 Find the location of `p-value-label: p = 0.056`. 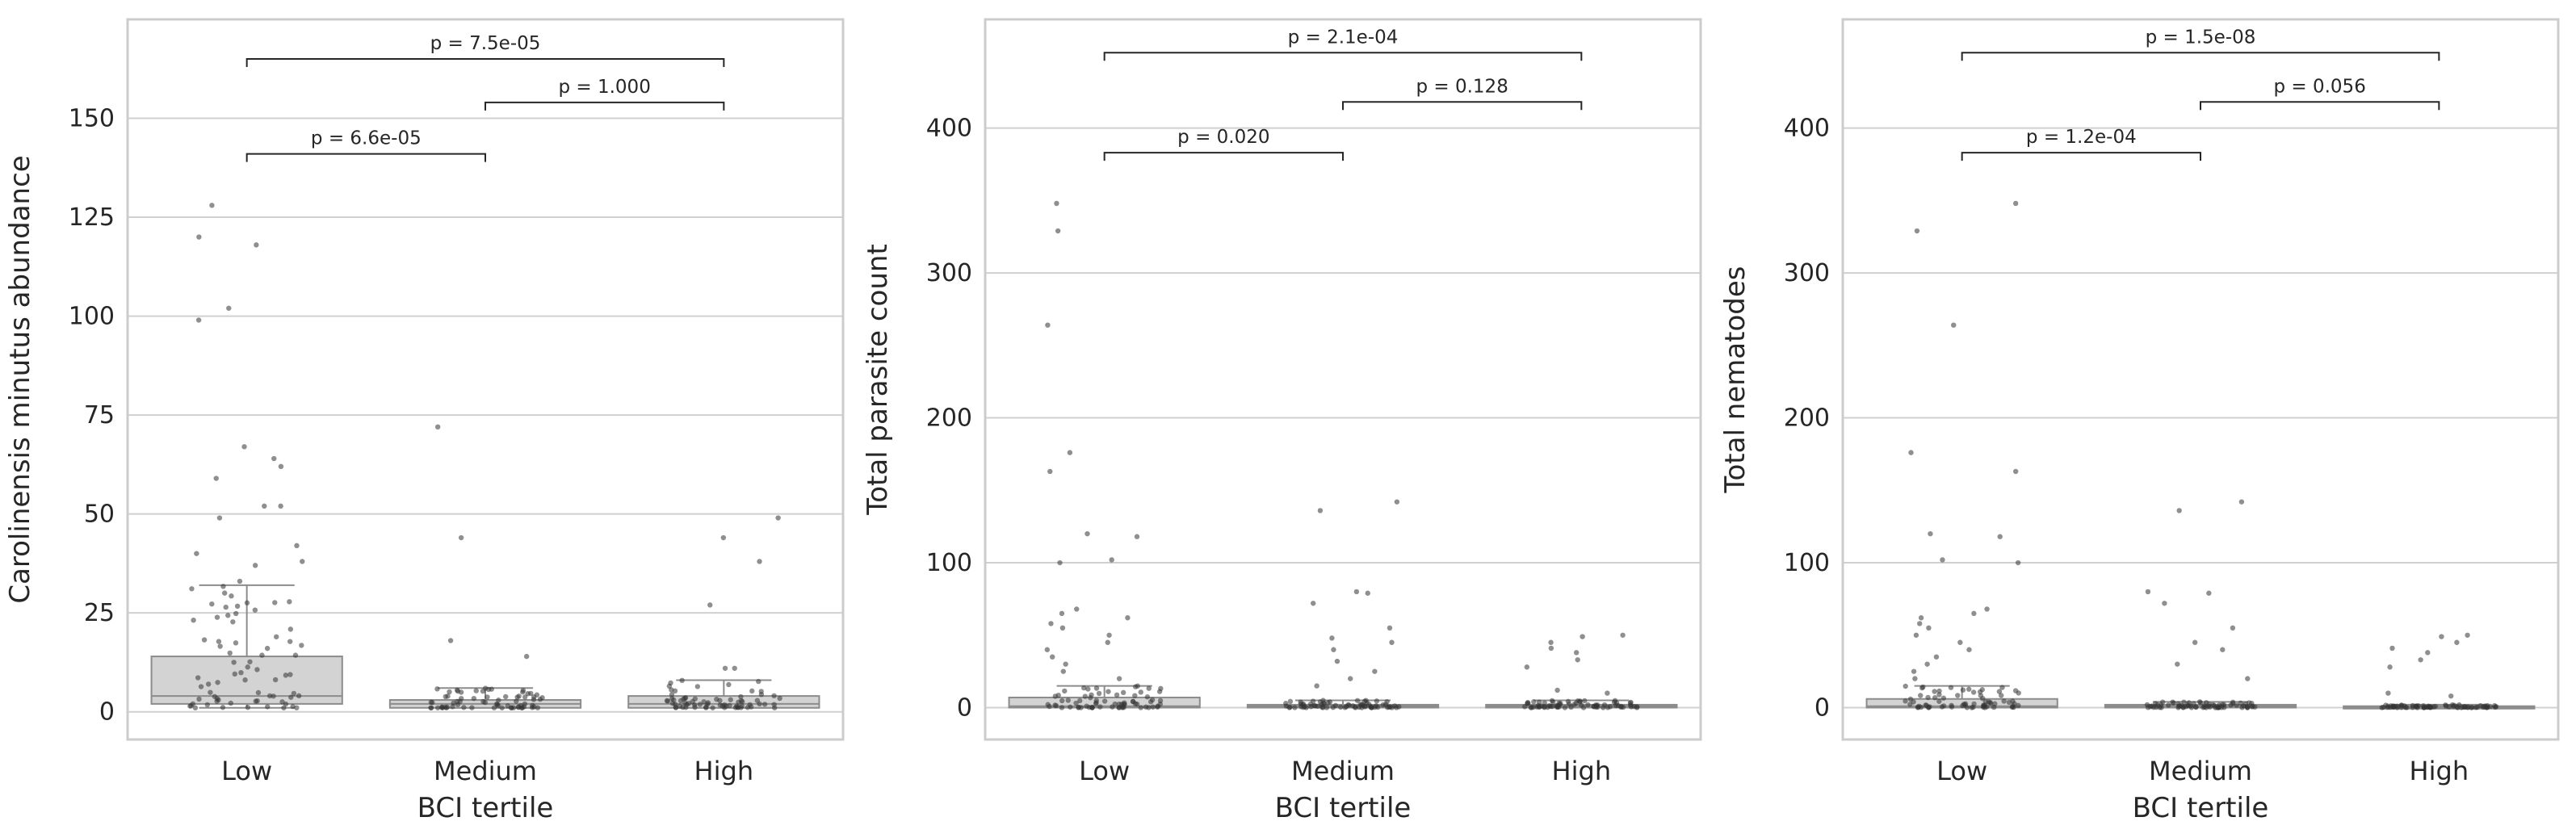

p-value-label: p = 0.056 is located at coordinates (2319, 86).